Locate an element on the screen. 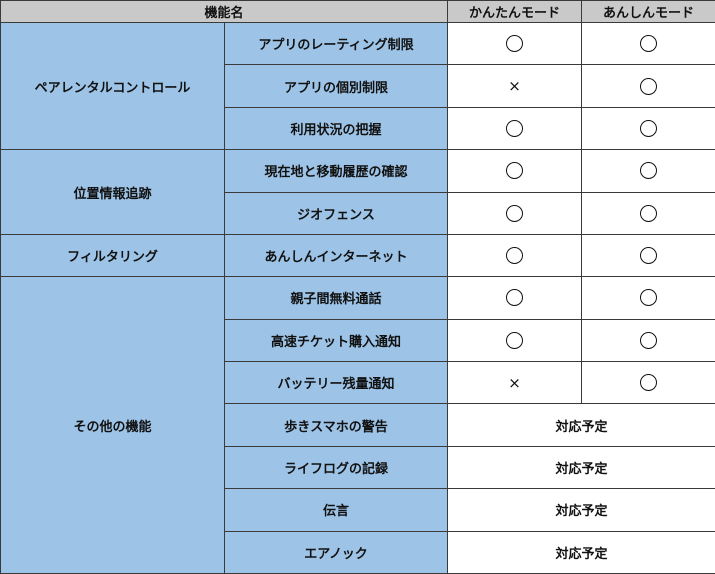  feature-name: 利用状況の把握 is located at coordinates (336, 128).